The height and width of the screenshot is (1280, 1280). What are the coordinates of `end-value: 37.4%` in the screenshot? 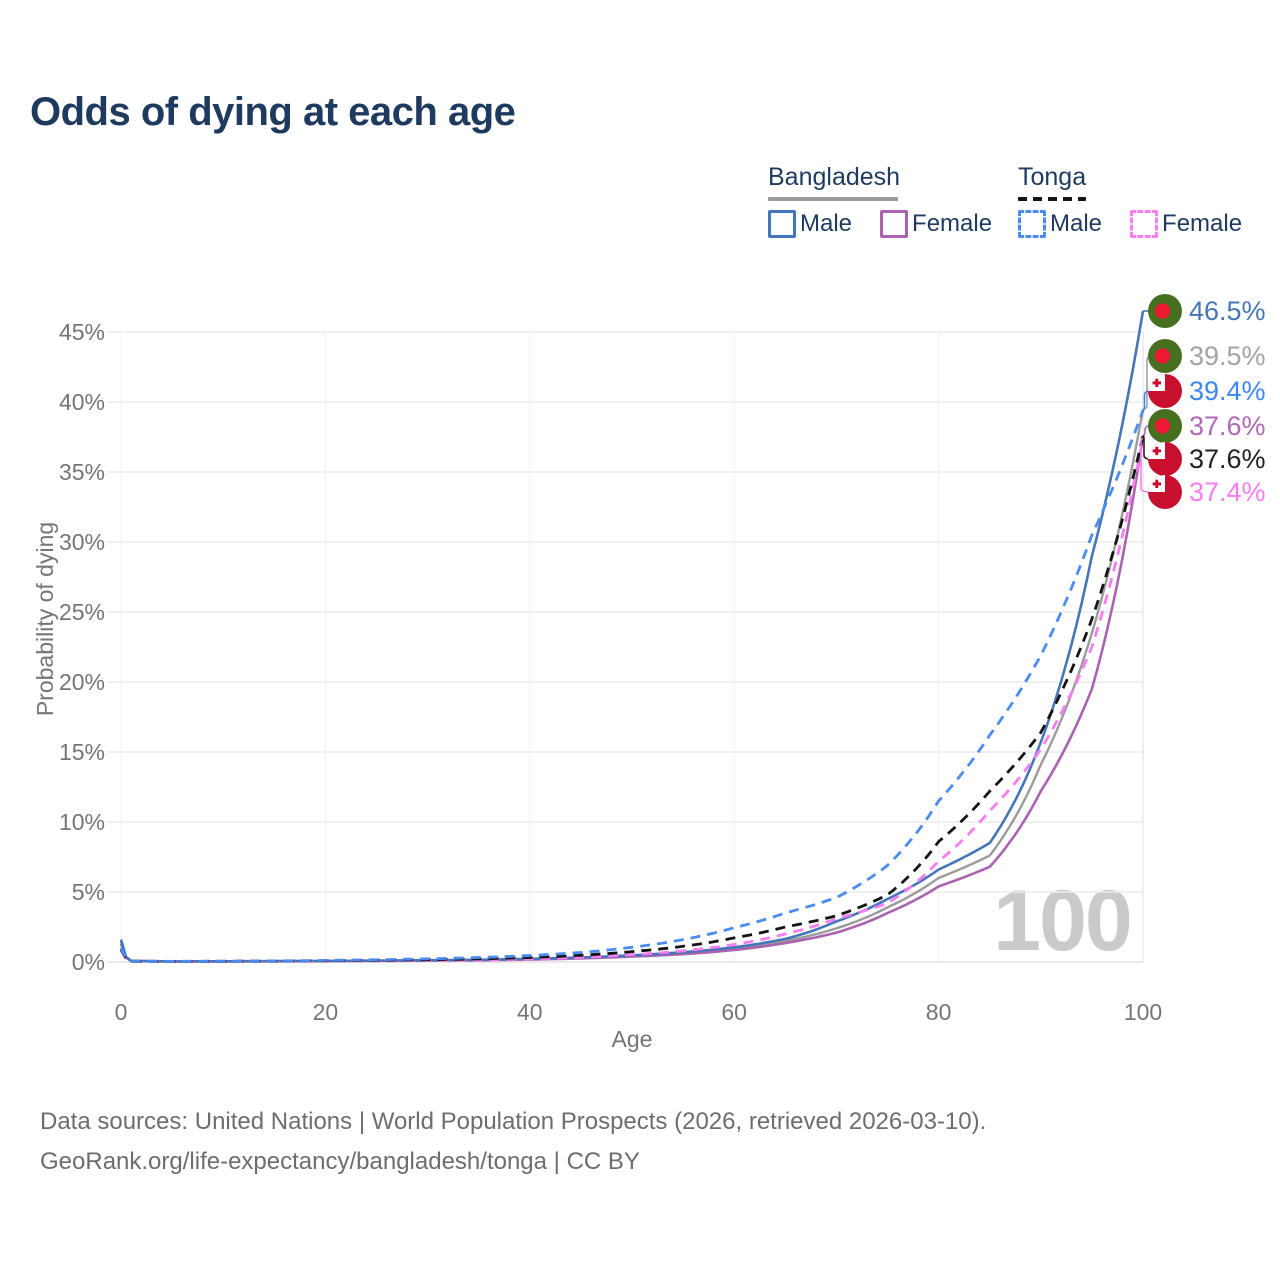 It's located at (1227, 491).